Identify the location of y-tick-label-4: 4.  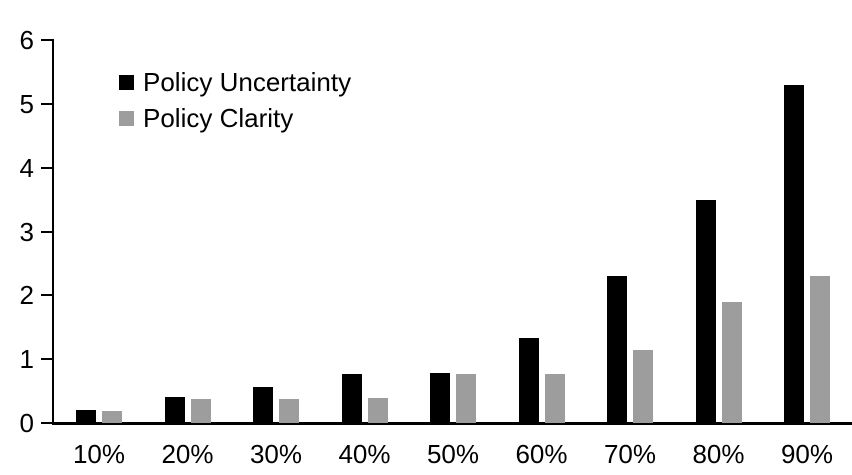
(26, 167).